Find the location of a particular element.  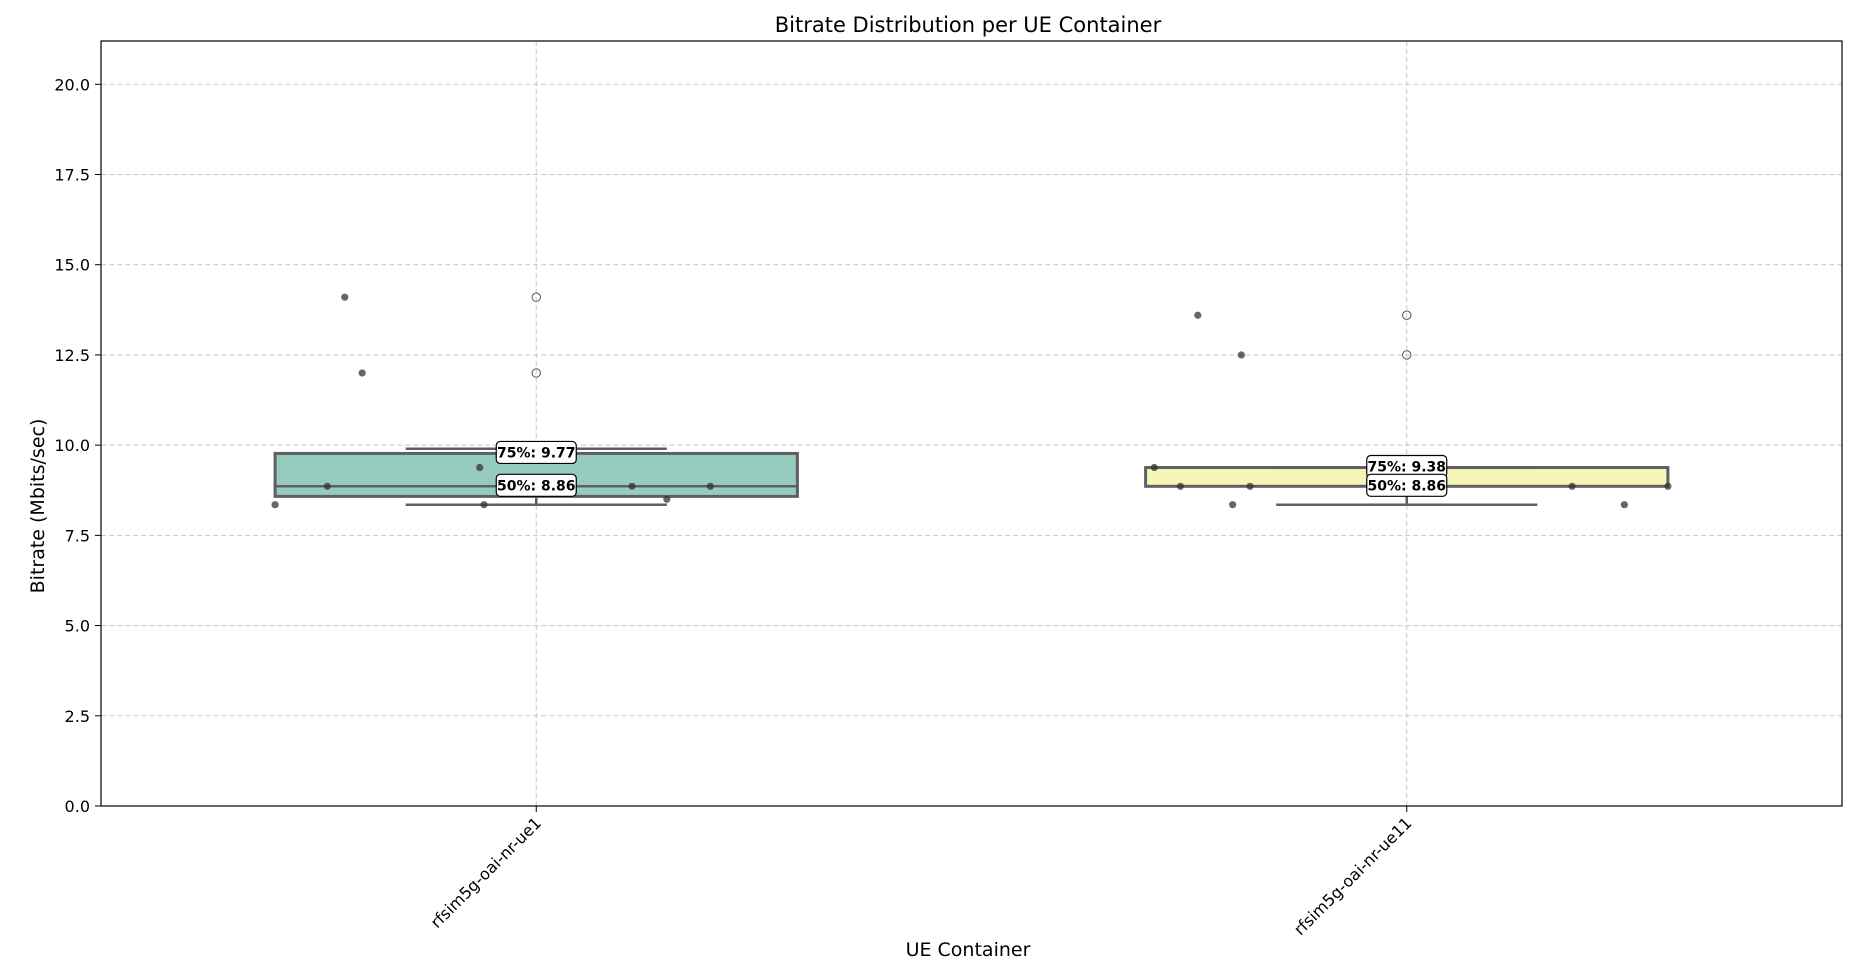

y-tick-label: 0.0 is located at coordinates (77, 806).